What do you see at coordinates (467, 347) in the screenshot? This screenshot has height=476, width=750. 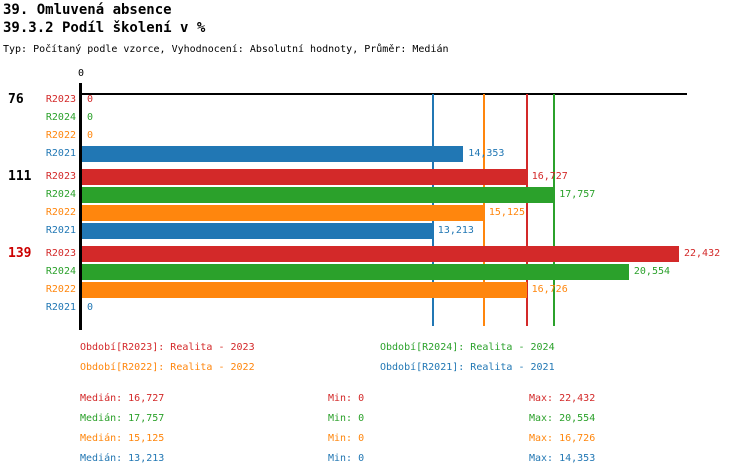 I see `legend-item-R2024: Období[R2024]: Realita - 2024` at bounding box center [467, 347].